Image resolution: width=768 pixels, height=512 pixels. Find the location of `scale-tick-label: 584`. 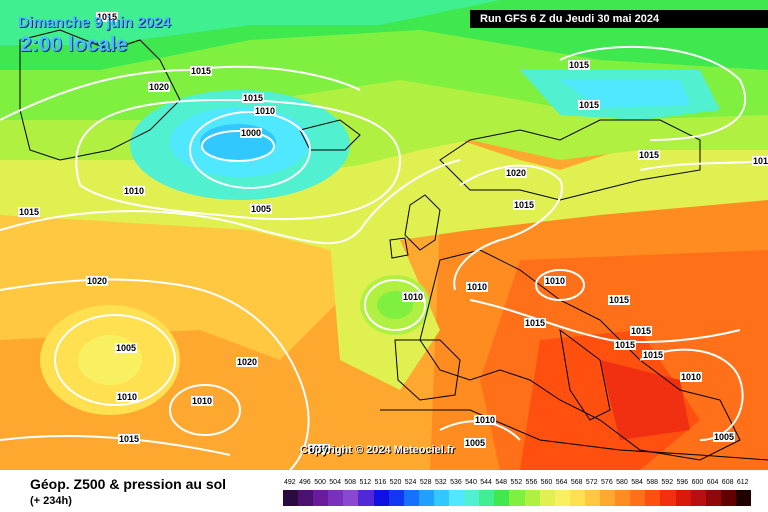

scale-tick-label: 584 is located at coordinates (637, 482).